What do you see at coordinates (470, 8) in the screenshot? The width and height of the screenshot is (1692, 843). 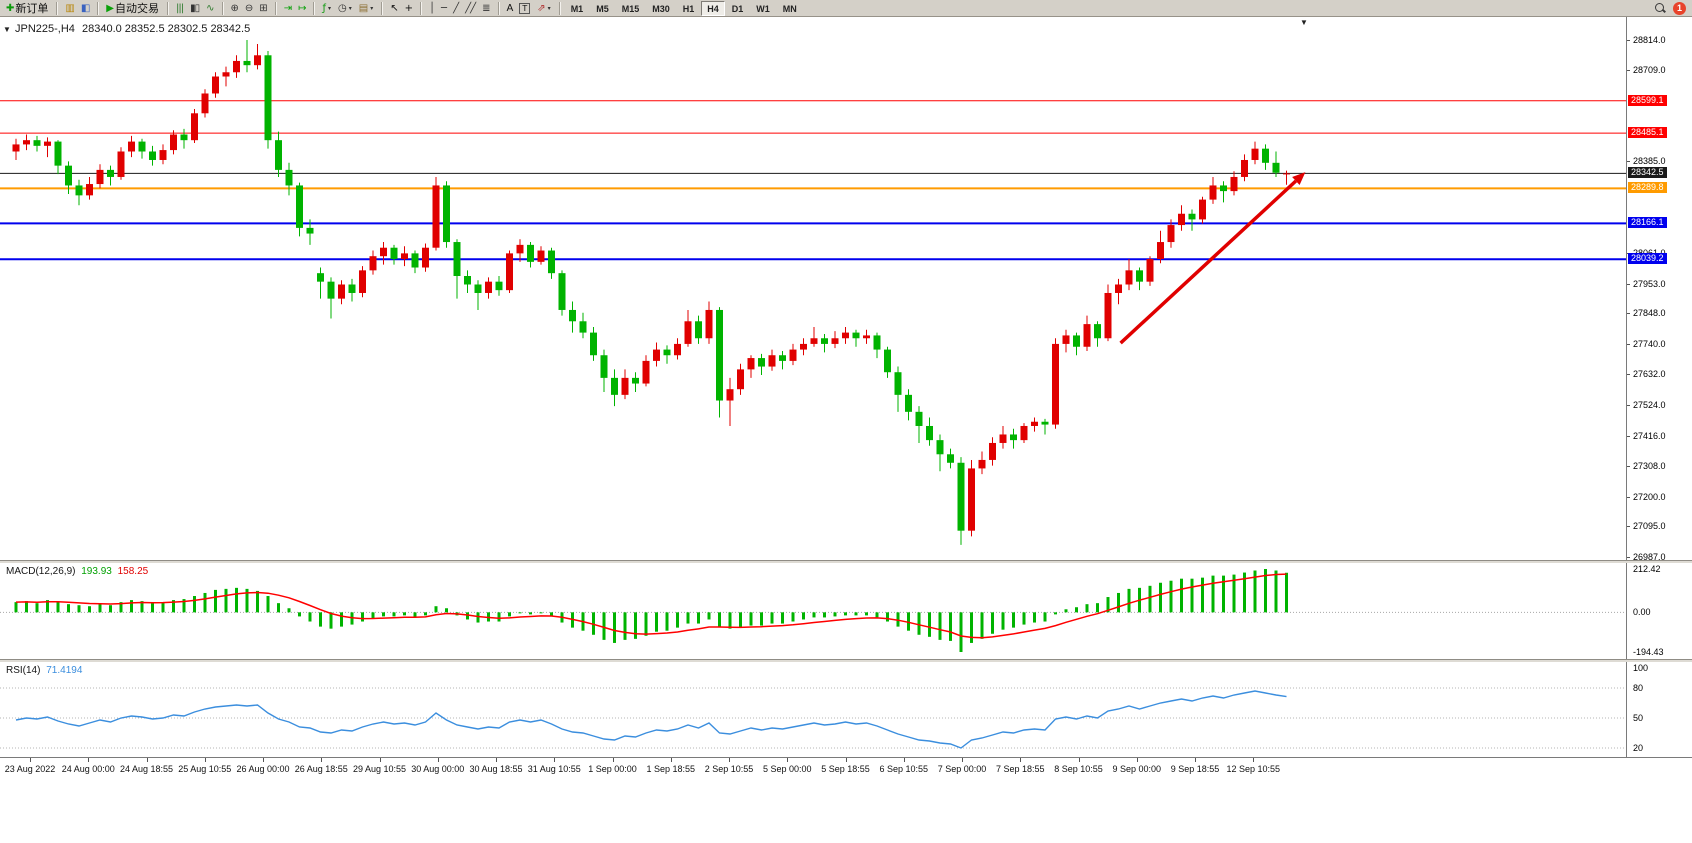 I see `channel-button: ╱╱` at bounding box center [470, 8].